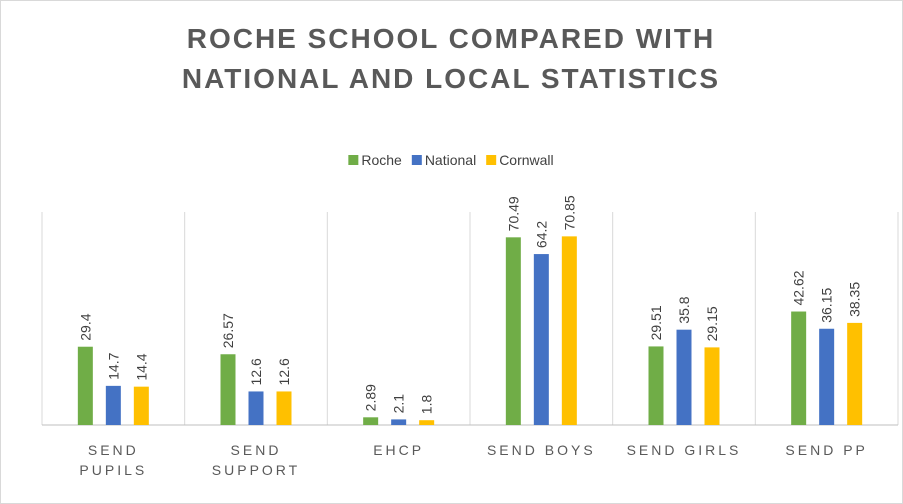 The height and width of the screenshot is (504, 903). What do you see at coordinates (371, 397) in the screenshot?
I see `data-label: 2.89` at bounding box center [371, 397].